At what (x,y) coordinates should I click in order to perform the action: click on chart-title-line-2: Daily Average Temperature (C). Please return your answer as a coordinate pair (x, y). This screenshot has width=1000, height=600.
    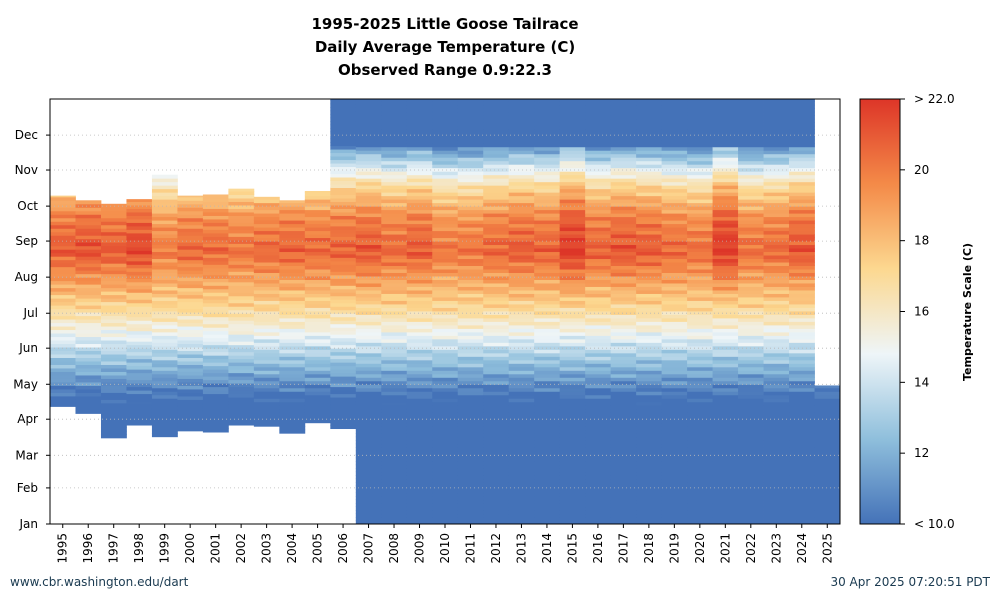
    Looking at the image, I should click on (445, 47).